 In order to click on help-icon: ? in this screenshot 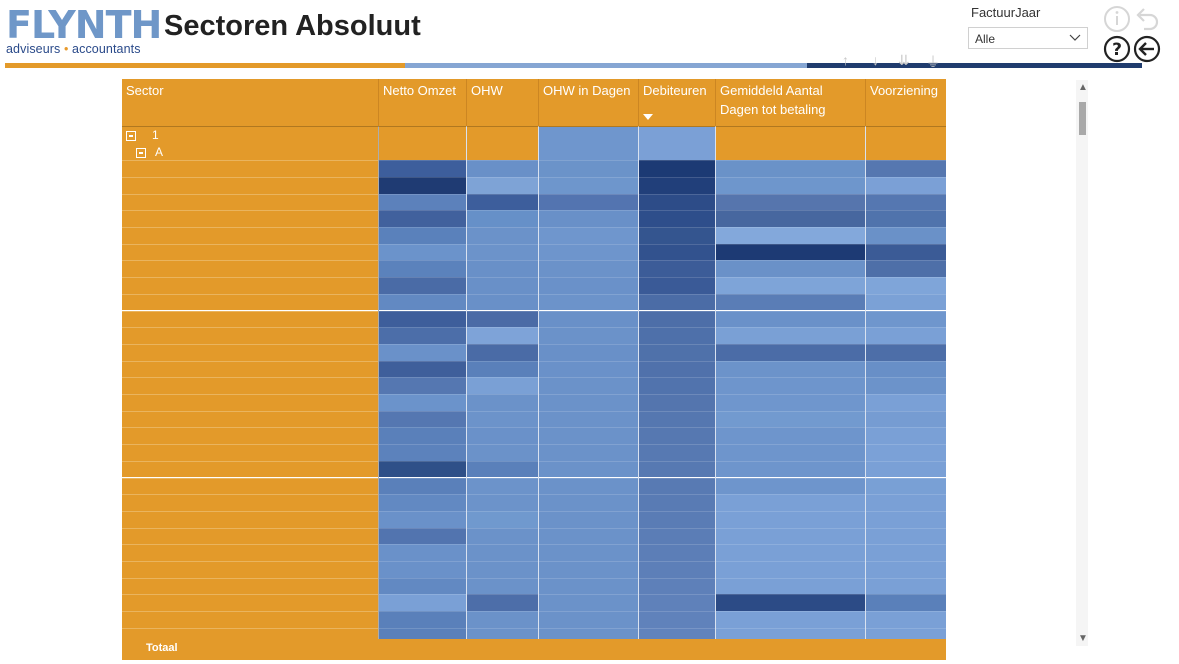, I will do `click(1117, 49)`.